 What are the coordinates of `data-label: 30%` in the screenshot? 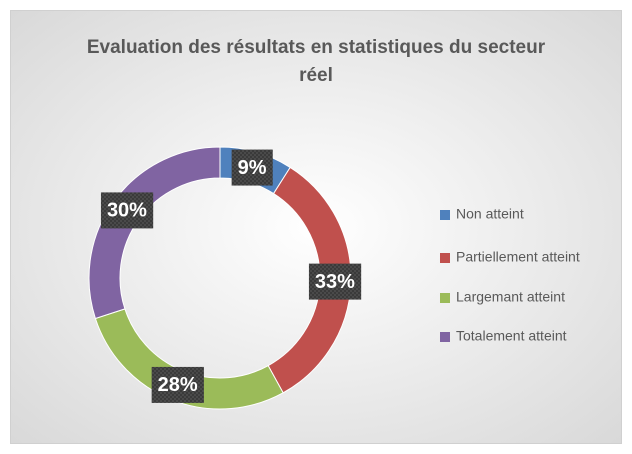 It's located at (127, 211).